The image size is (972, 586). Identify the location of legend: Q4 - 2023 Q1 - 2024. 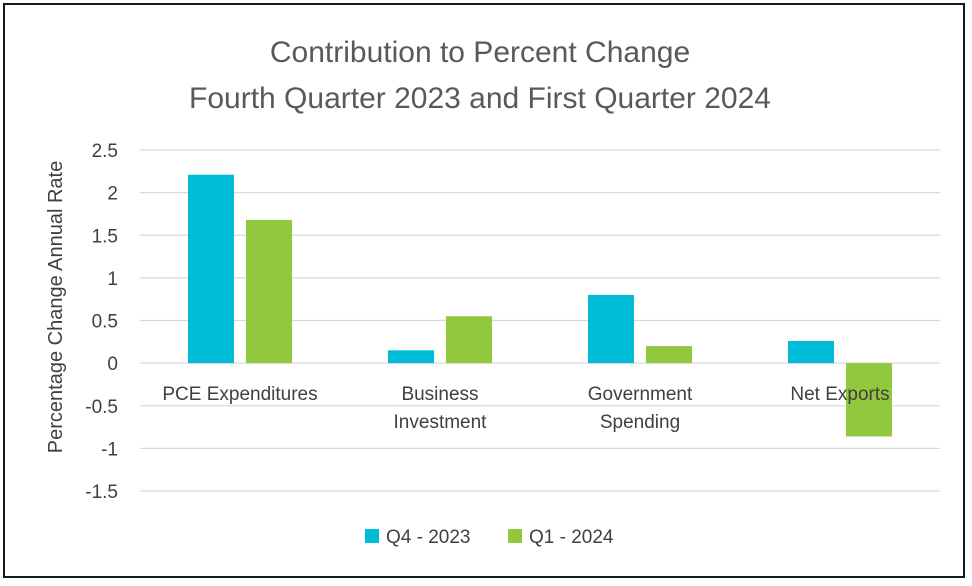
(489, 537).